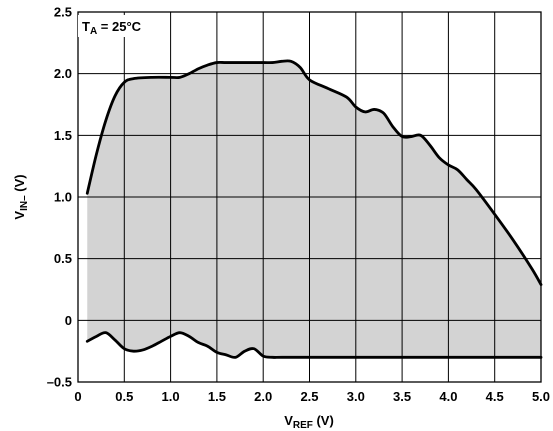  I want to click on lower-boundary-line, so click(314, 345).